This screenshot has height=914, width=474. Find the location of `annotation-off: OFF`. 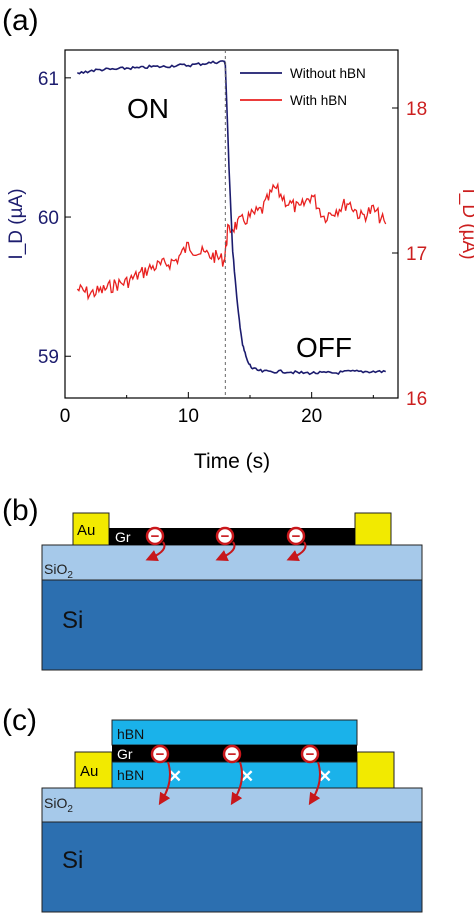

annotation-off: OFF is located at coordinates (324, 347).